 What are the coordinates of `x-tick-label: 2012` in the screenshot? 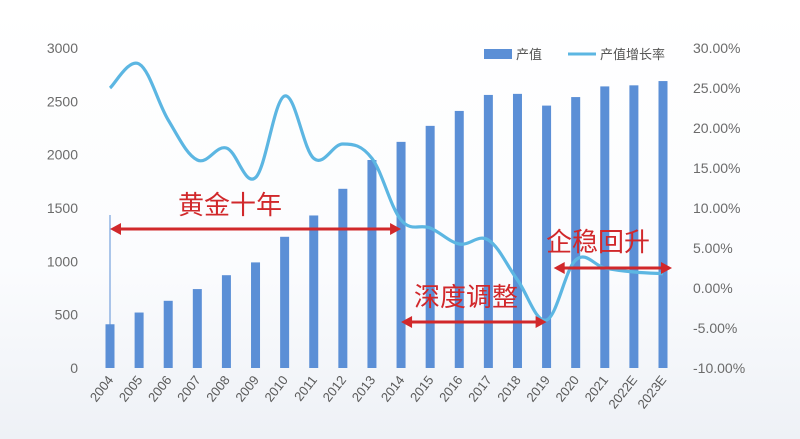 It's located at (335, 389).